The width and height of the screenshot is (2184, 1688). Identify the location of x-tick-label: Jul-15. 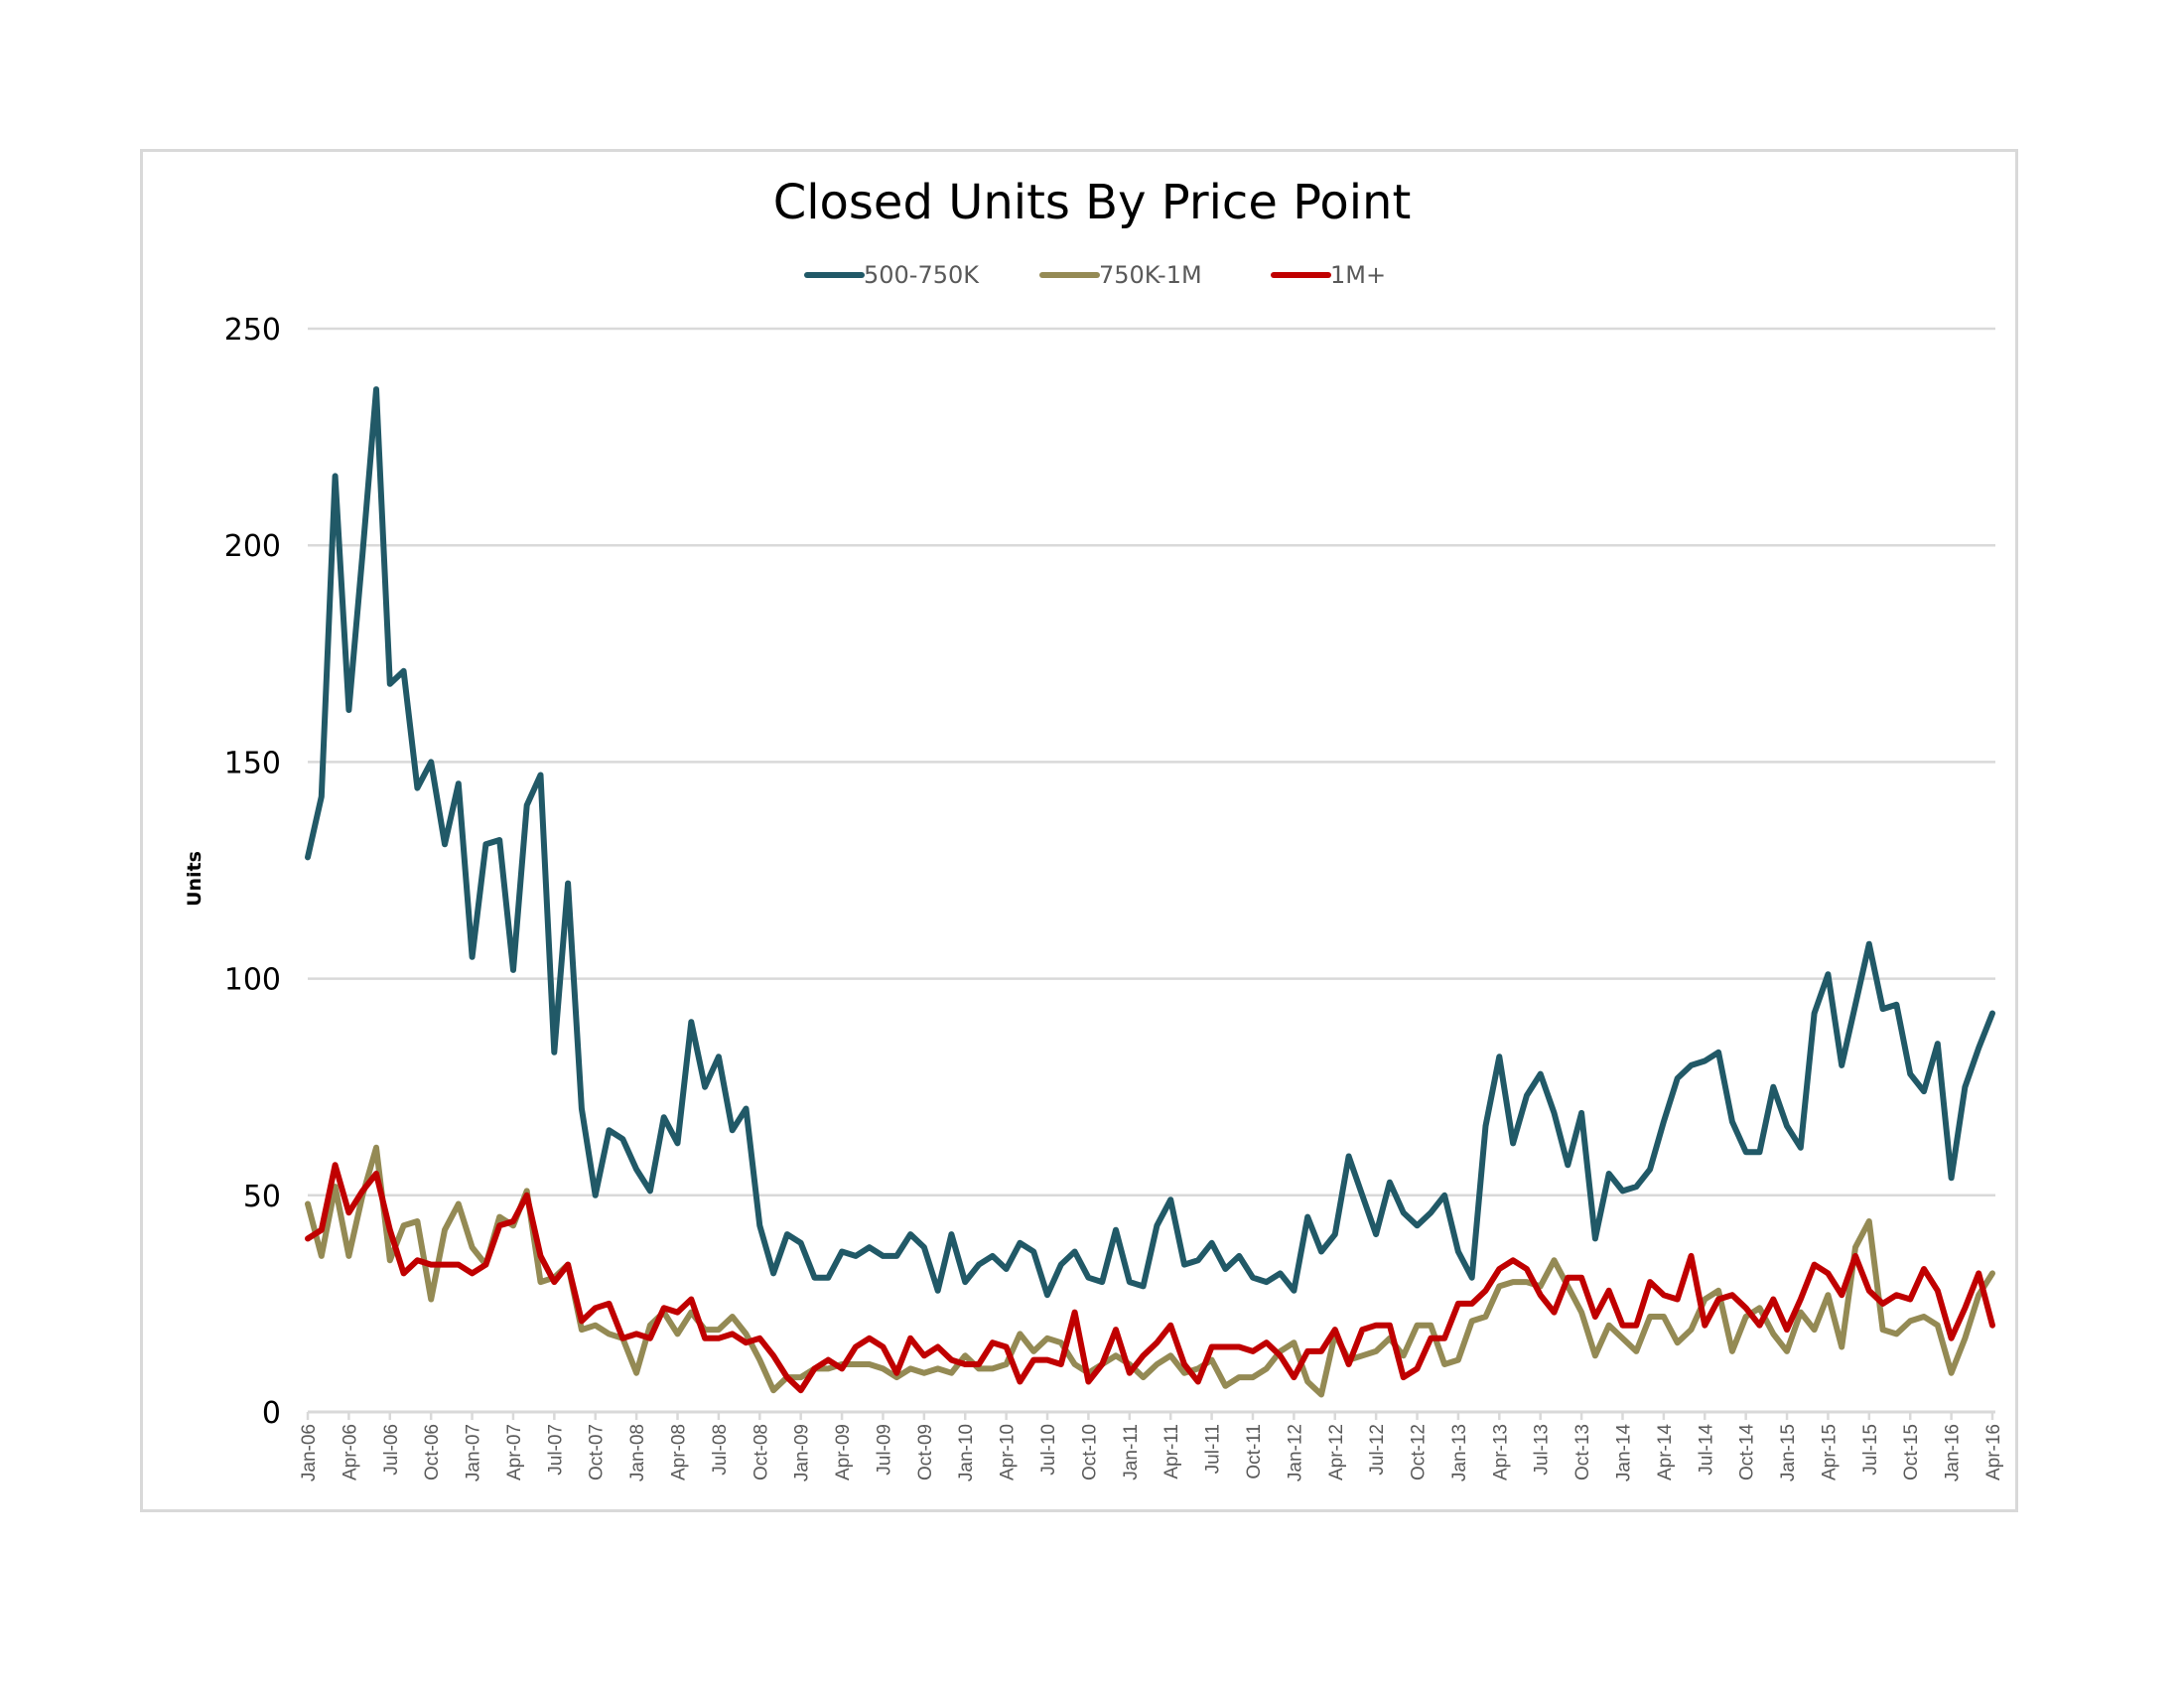
(1870, 1450).